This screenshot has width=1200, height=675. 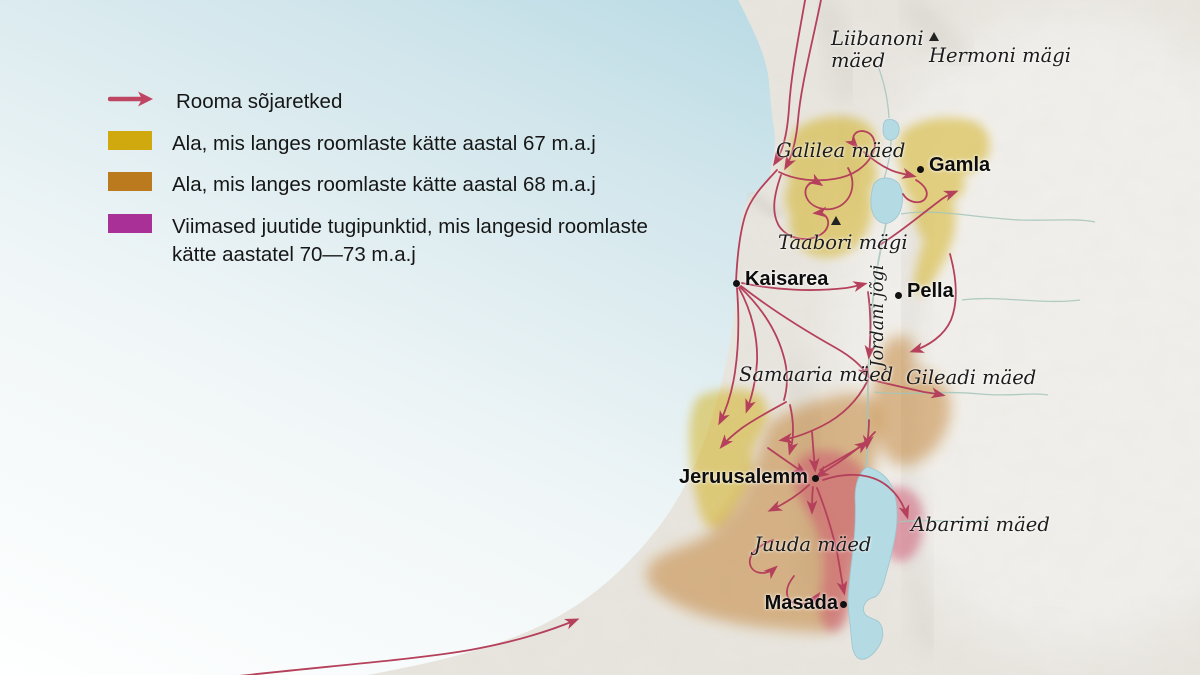 I want to click on pella-dot, so click(x=898, y=295).